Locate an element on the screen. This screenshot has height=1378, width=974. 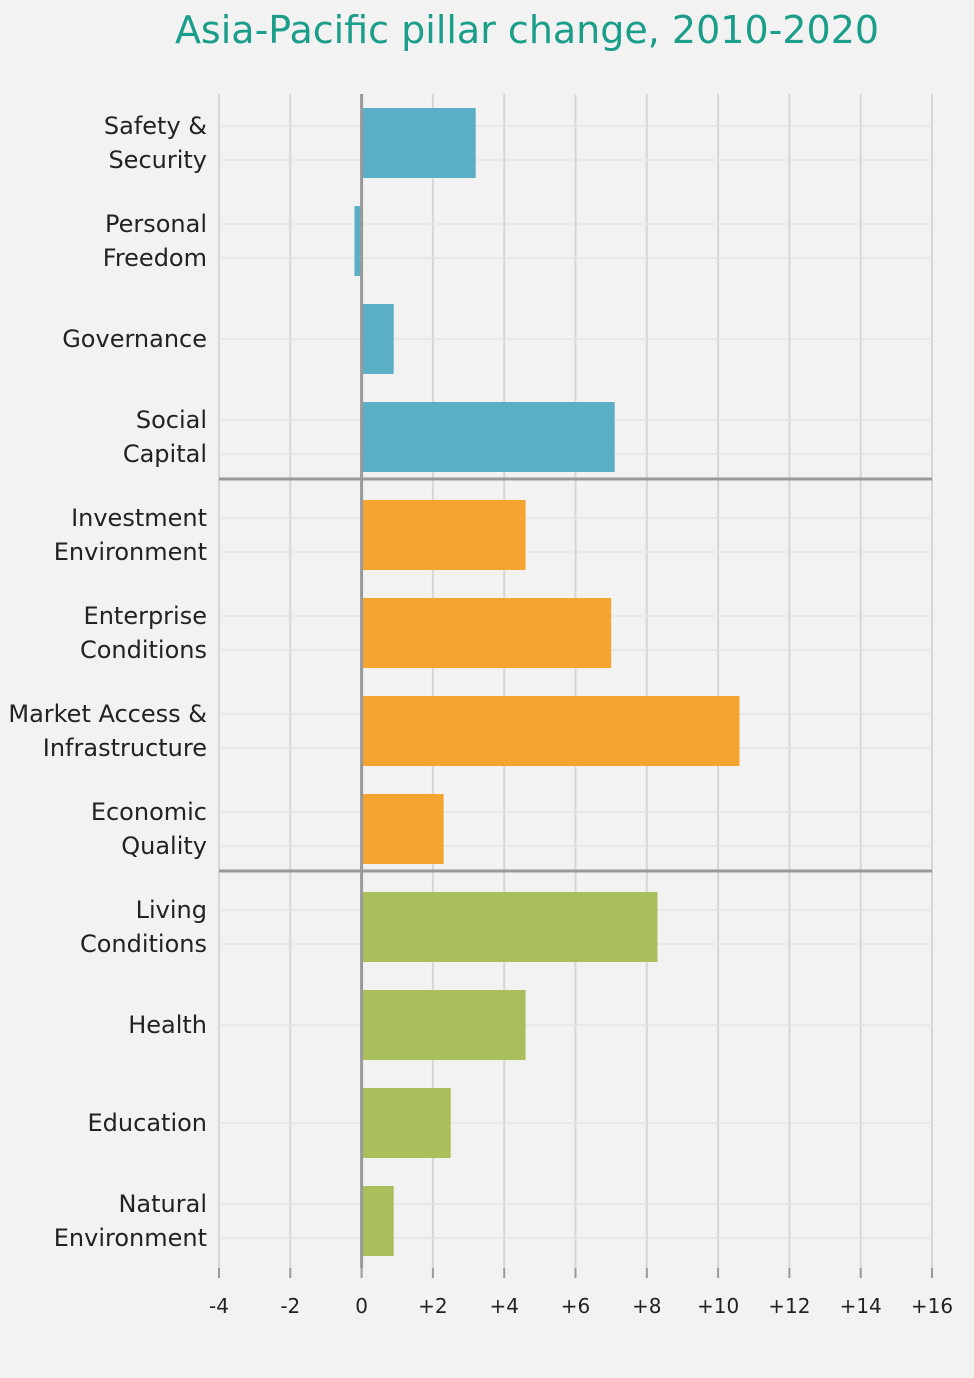
category-label: Enterprise Conditions is located at coordinates (143, 633).